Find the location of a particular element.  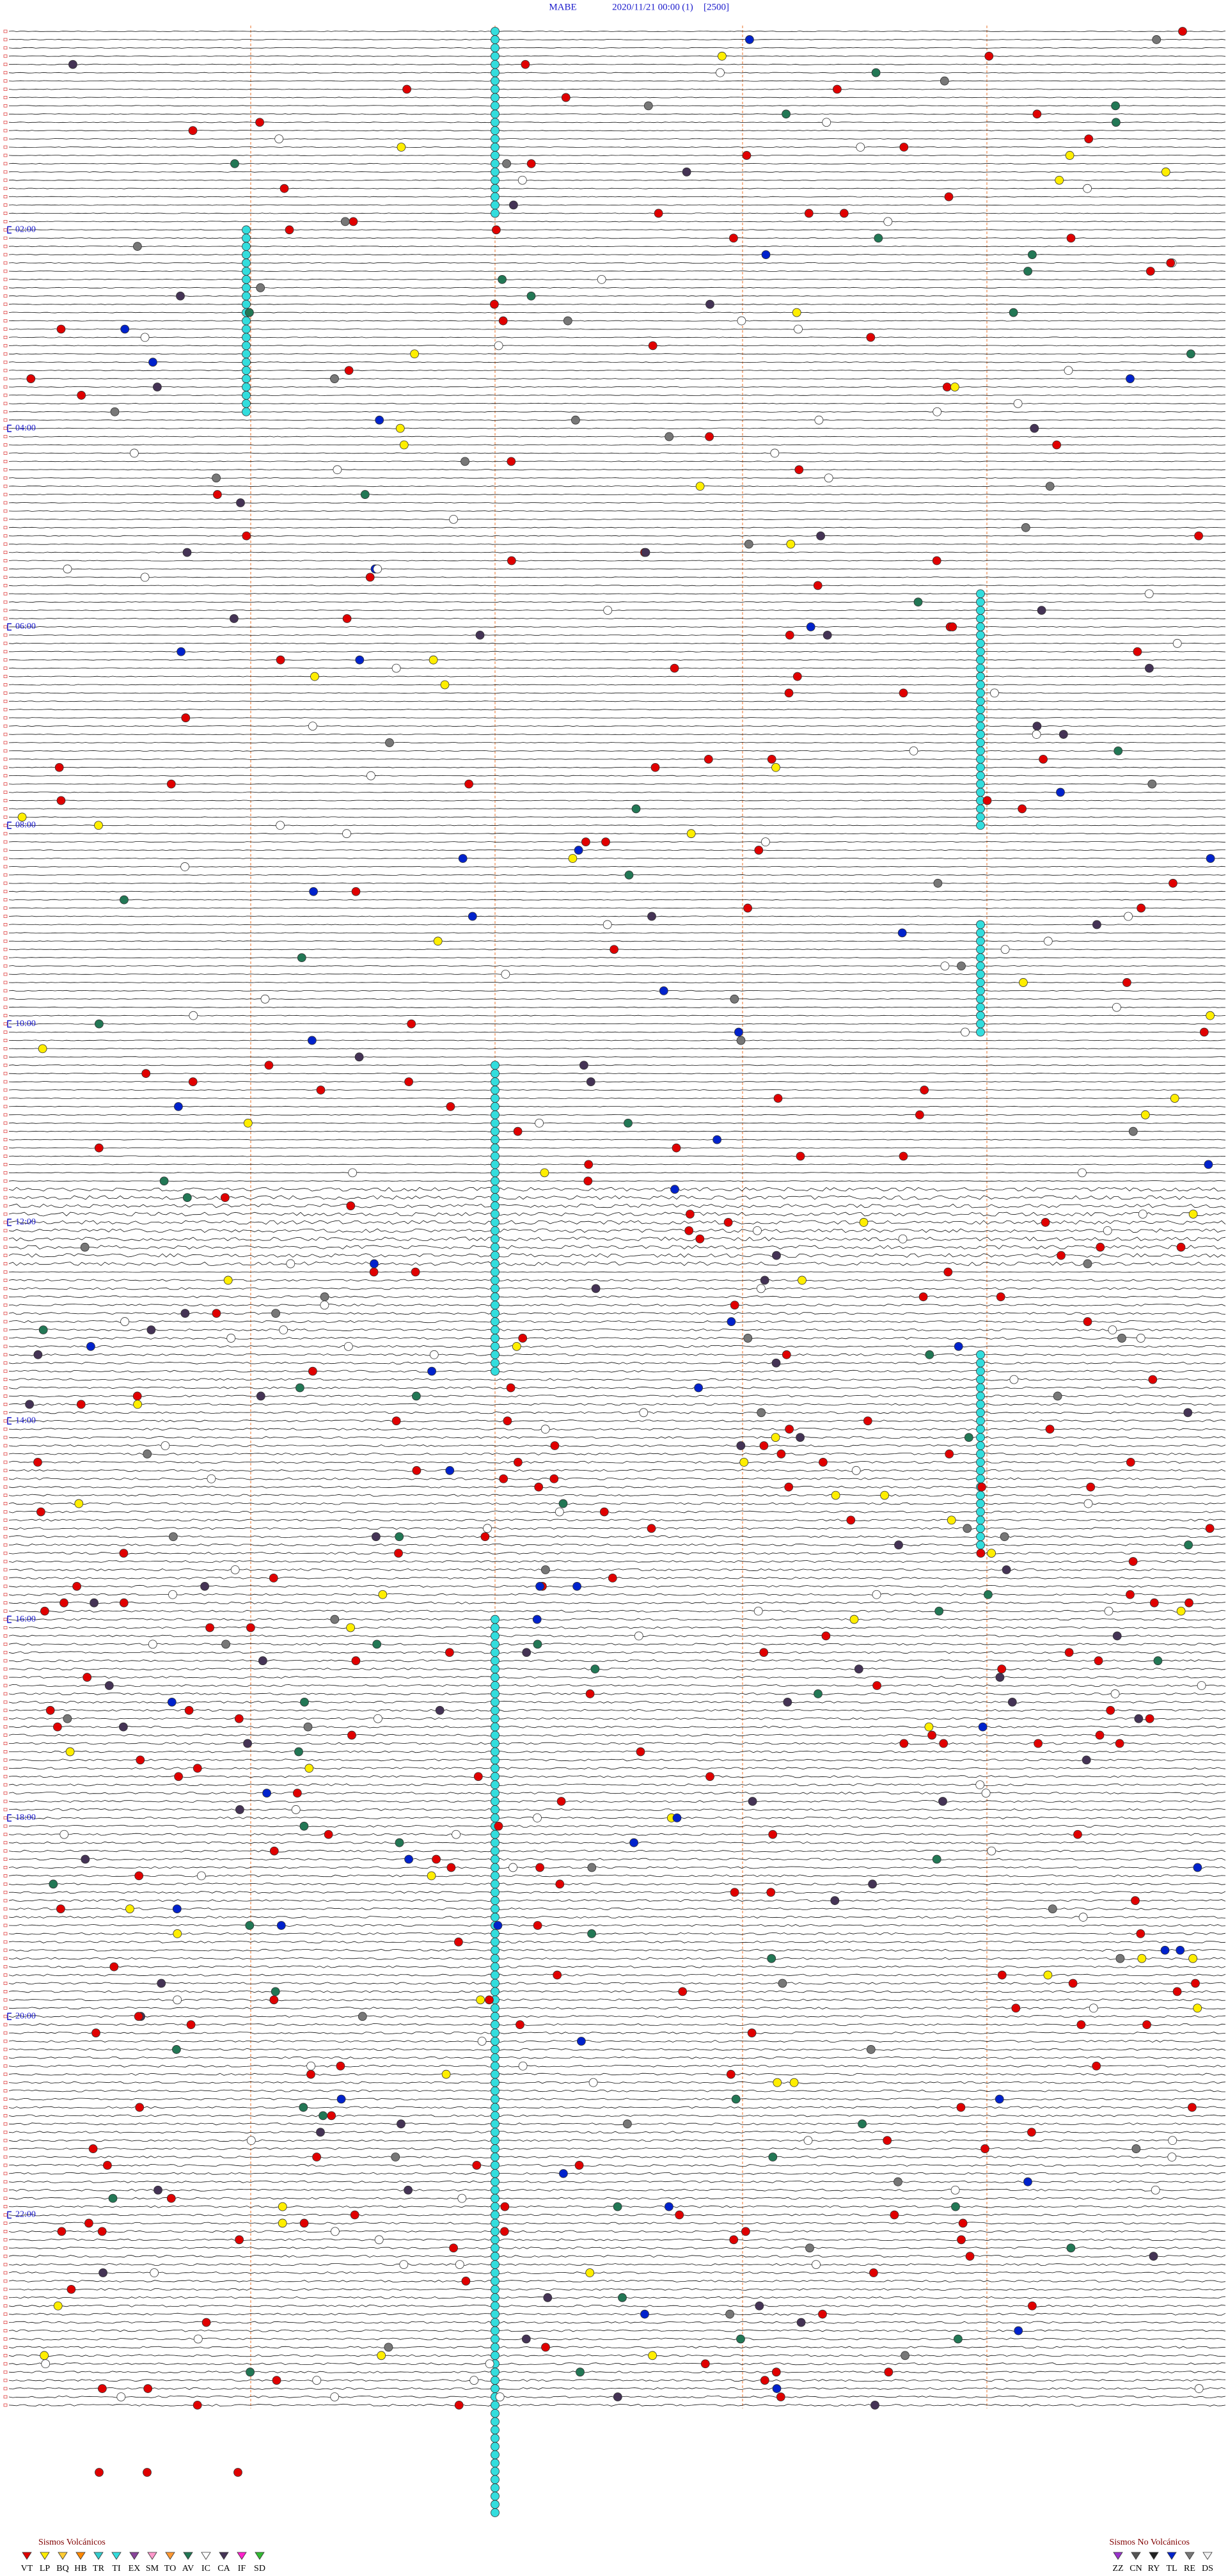

scale: [2500] is located at coordinates (716, 7).